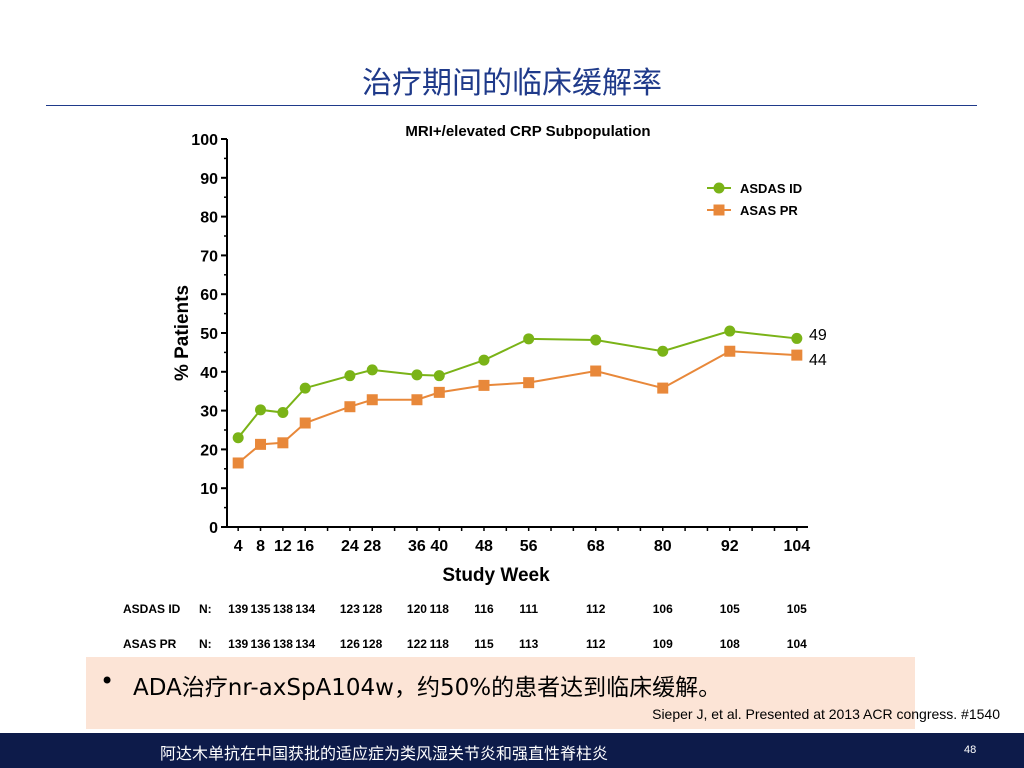  What do you see at coordinates (663, 546) in the screenshot?
I see `x-tick-label: 80` at bounding box center [663, 546].